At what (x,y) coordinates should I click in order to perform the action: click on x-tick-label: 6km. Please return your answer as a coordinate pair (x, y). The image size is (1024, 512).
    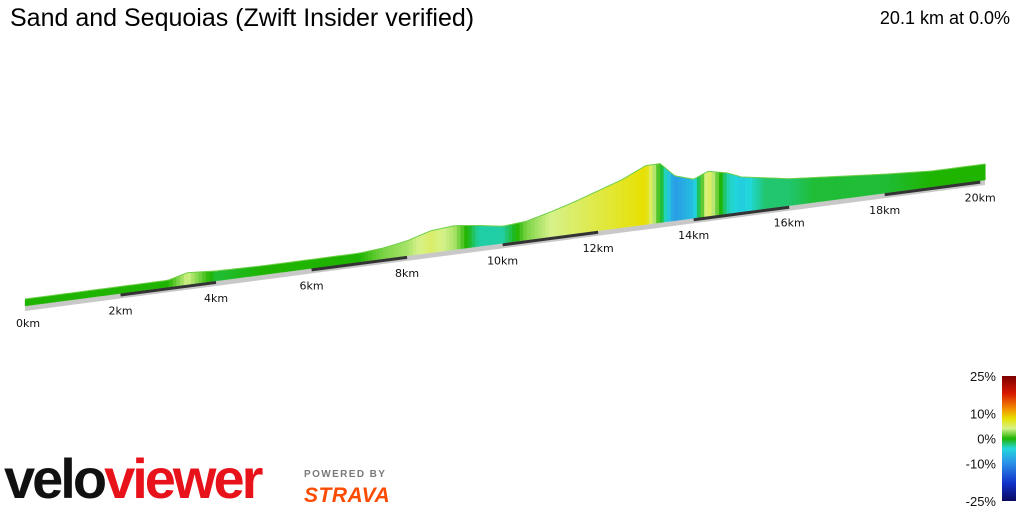
    Looking at the image, I should click on (312, 285).